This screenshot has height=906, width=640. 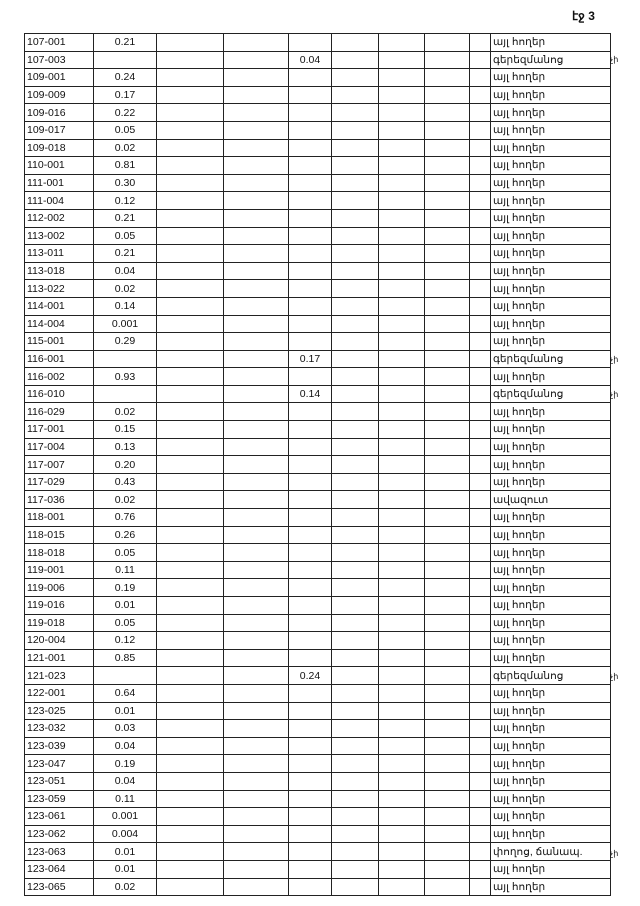 What do you see at coordinates (317, 341) in the screenshot?
I see `table-row: 115-001 0.29 այլ հողեր` at bounding box center [317, 341].